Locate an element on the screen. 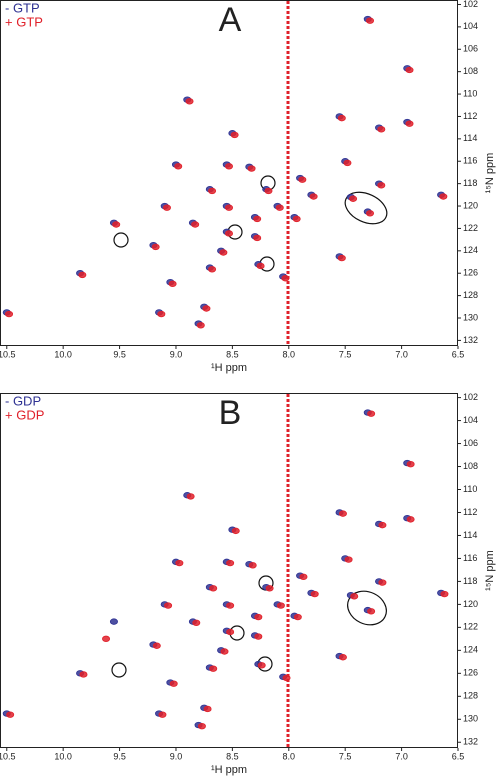 The height and width of the screenshot is (776, 500). y-tick-label: 114 is located at coordinates (470, 138).